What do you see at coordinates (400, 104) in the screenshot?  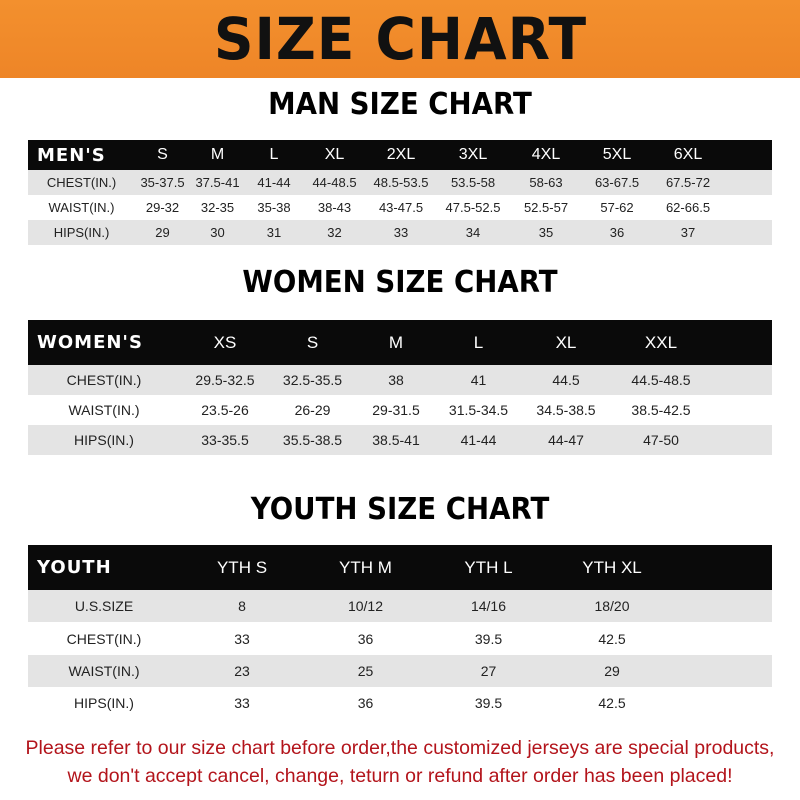 I see `men-section-title: MAN SIZE CHART` at bounding box center [400, 104].